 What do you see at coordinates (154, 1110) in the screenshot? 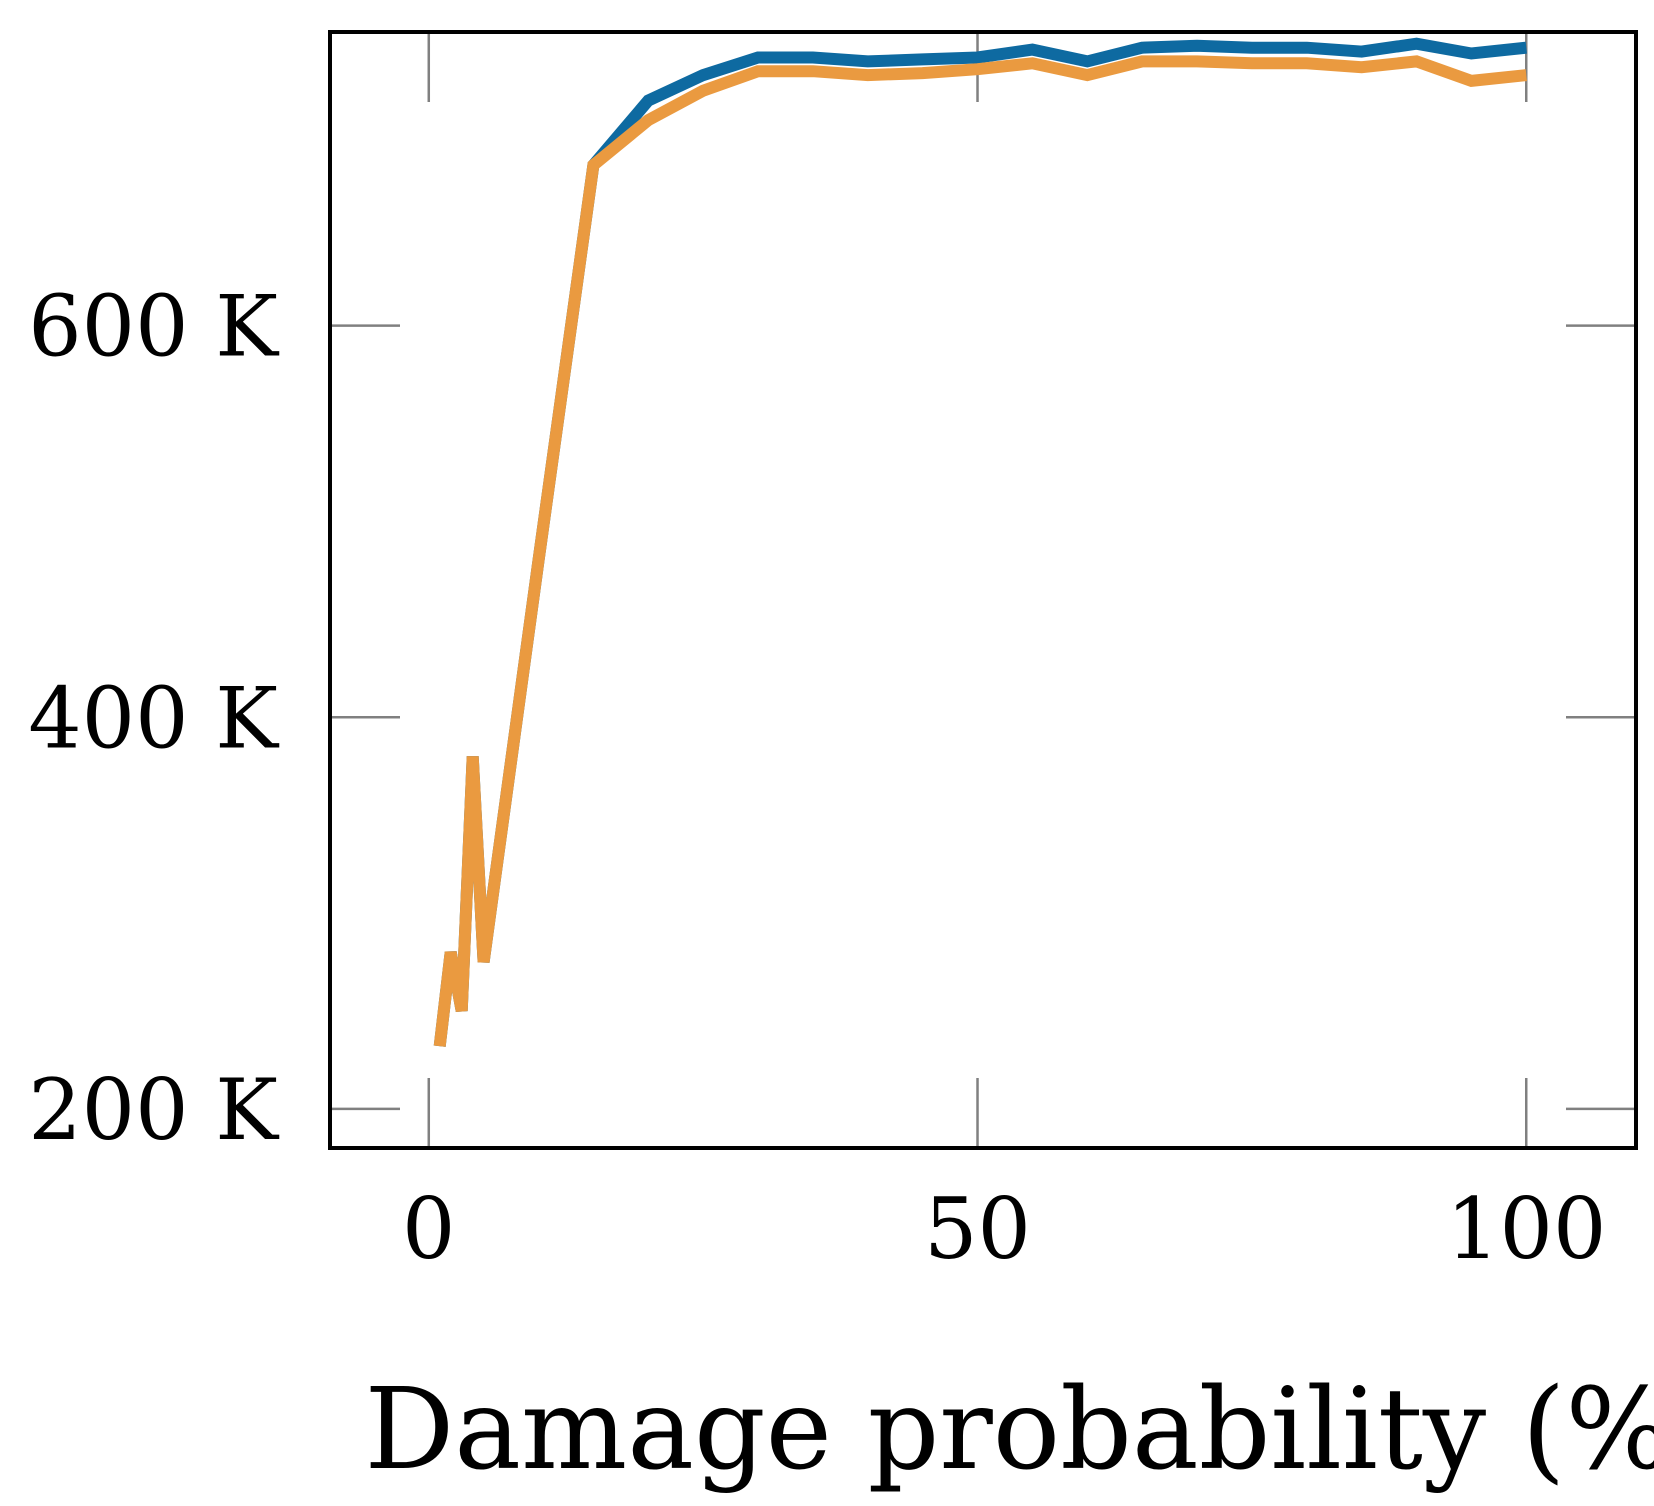
I see `y-tick-label: 200 K` at bounding box center [154, 1110].